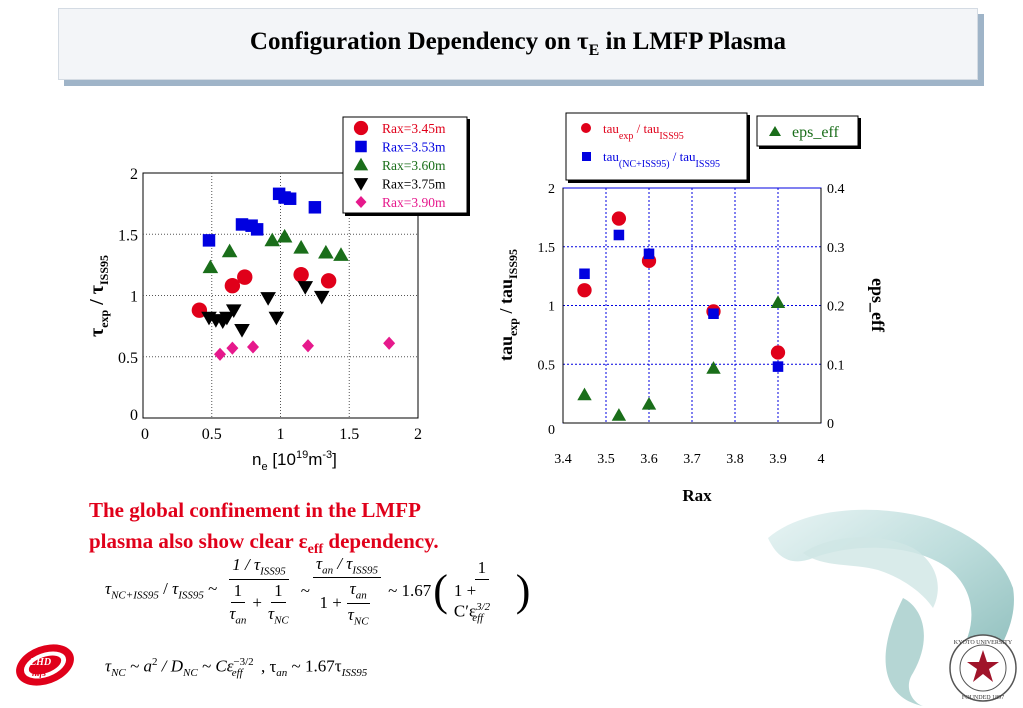 The image size is (1023, 708). What do you see at coordinates (983, 643) in the screenshot?
I see `svg-text: KYOTO UNIVERSITY` at bounding box center [983, 643].